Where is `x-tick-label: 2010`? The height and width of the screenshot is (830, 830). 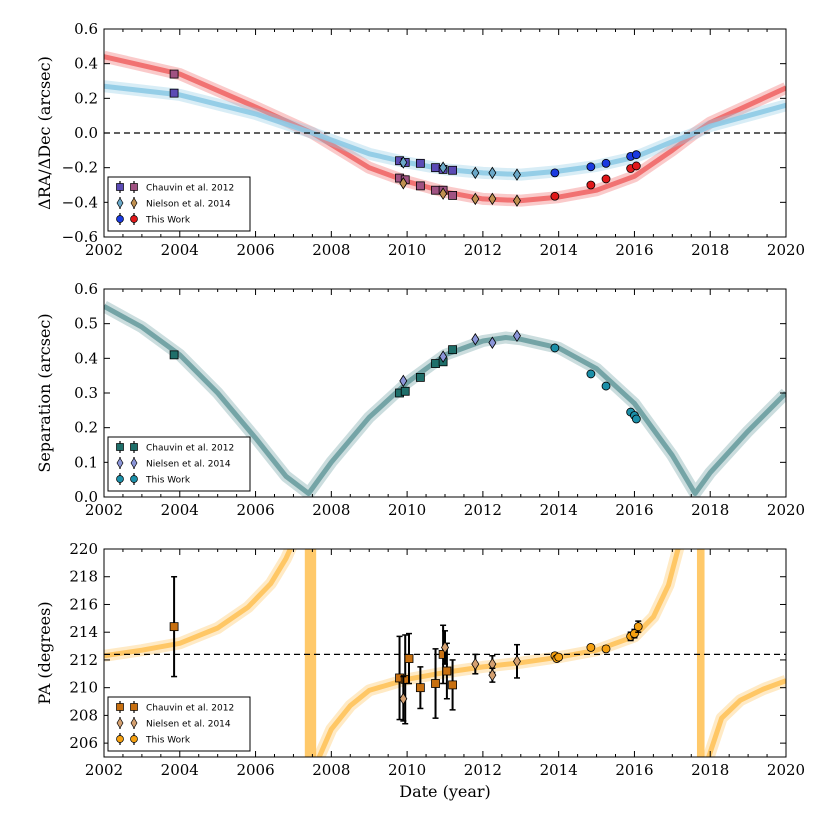
x-tick-label: 2010 is located at coordinates (407, 770).